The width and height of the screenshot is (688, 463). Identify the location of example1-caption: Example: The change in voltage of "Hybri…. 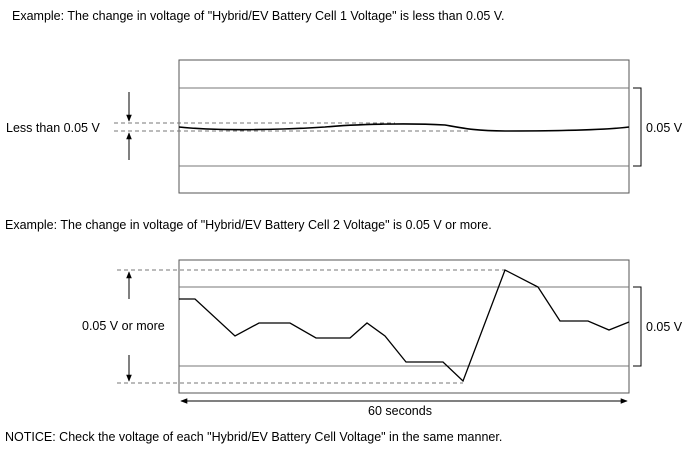
(258, 16).